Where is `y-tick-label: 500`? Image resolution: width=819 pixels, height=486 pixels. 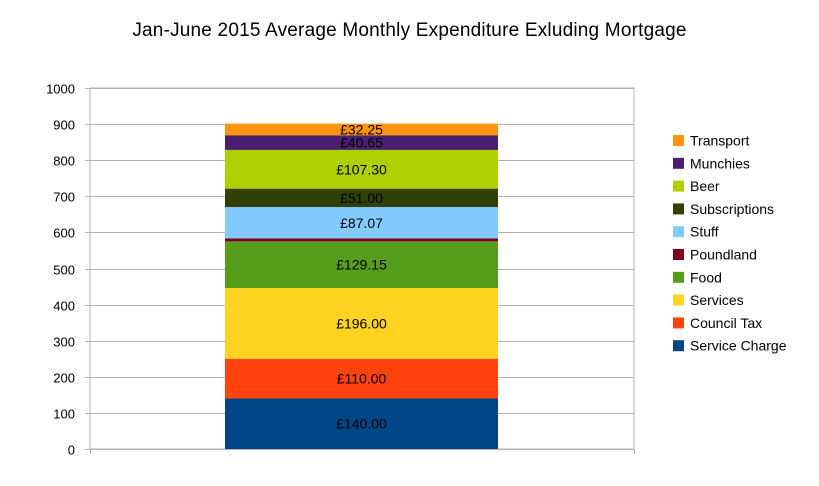
y-tick-label: 500 is located at coordinates (64, 270).